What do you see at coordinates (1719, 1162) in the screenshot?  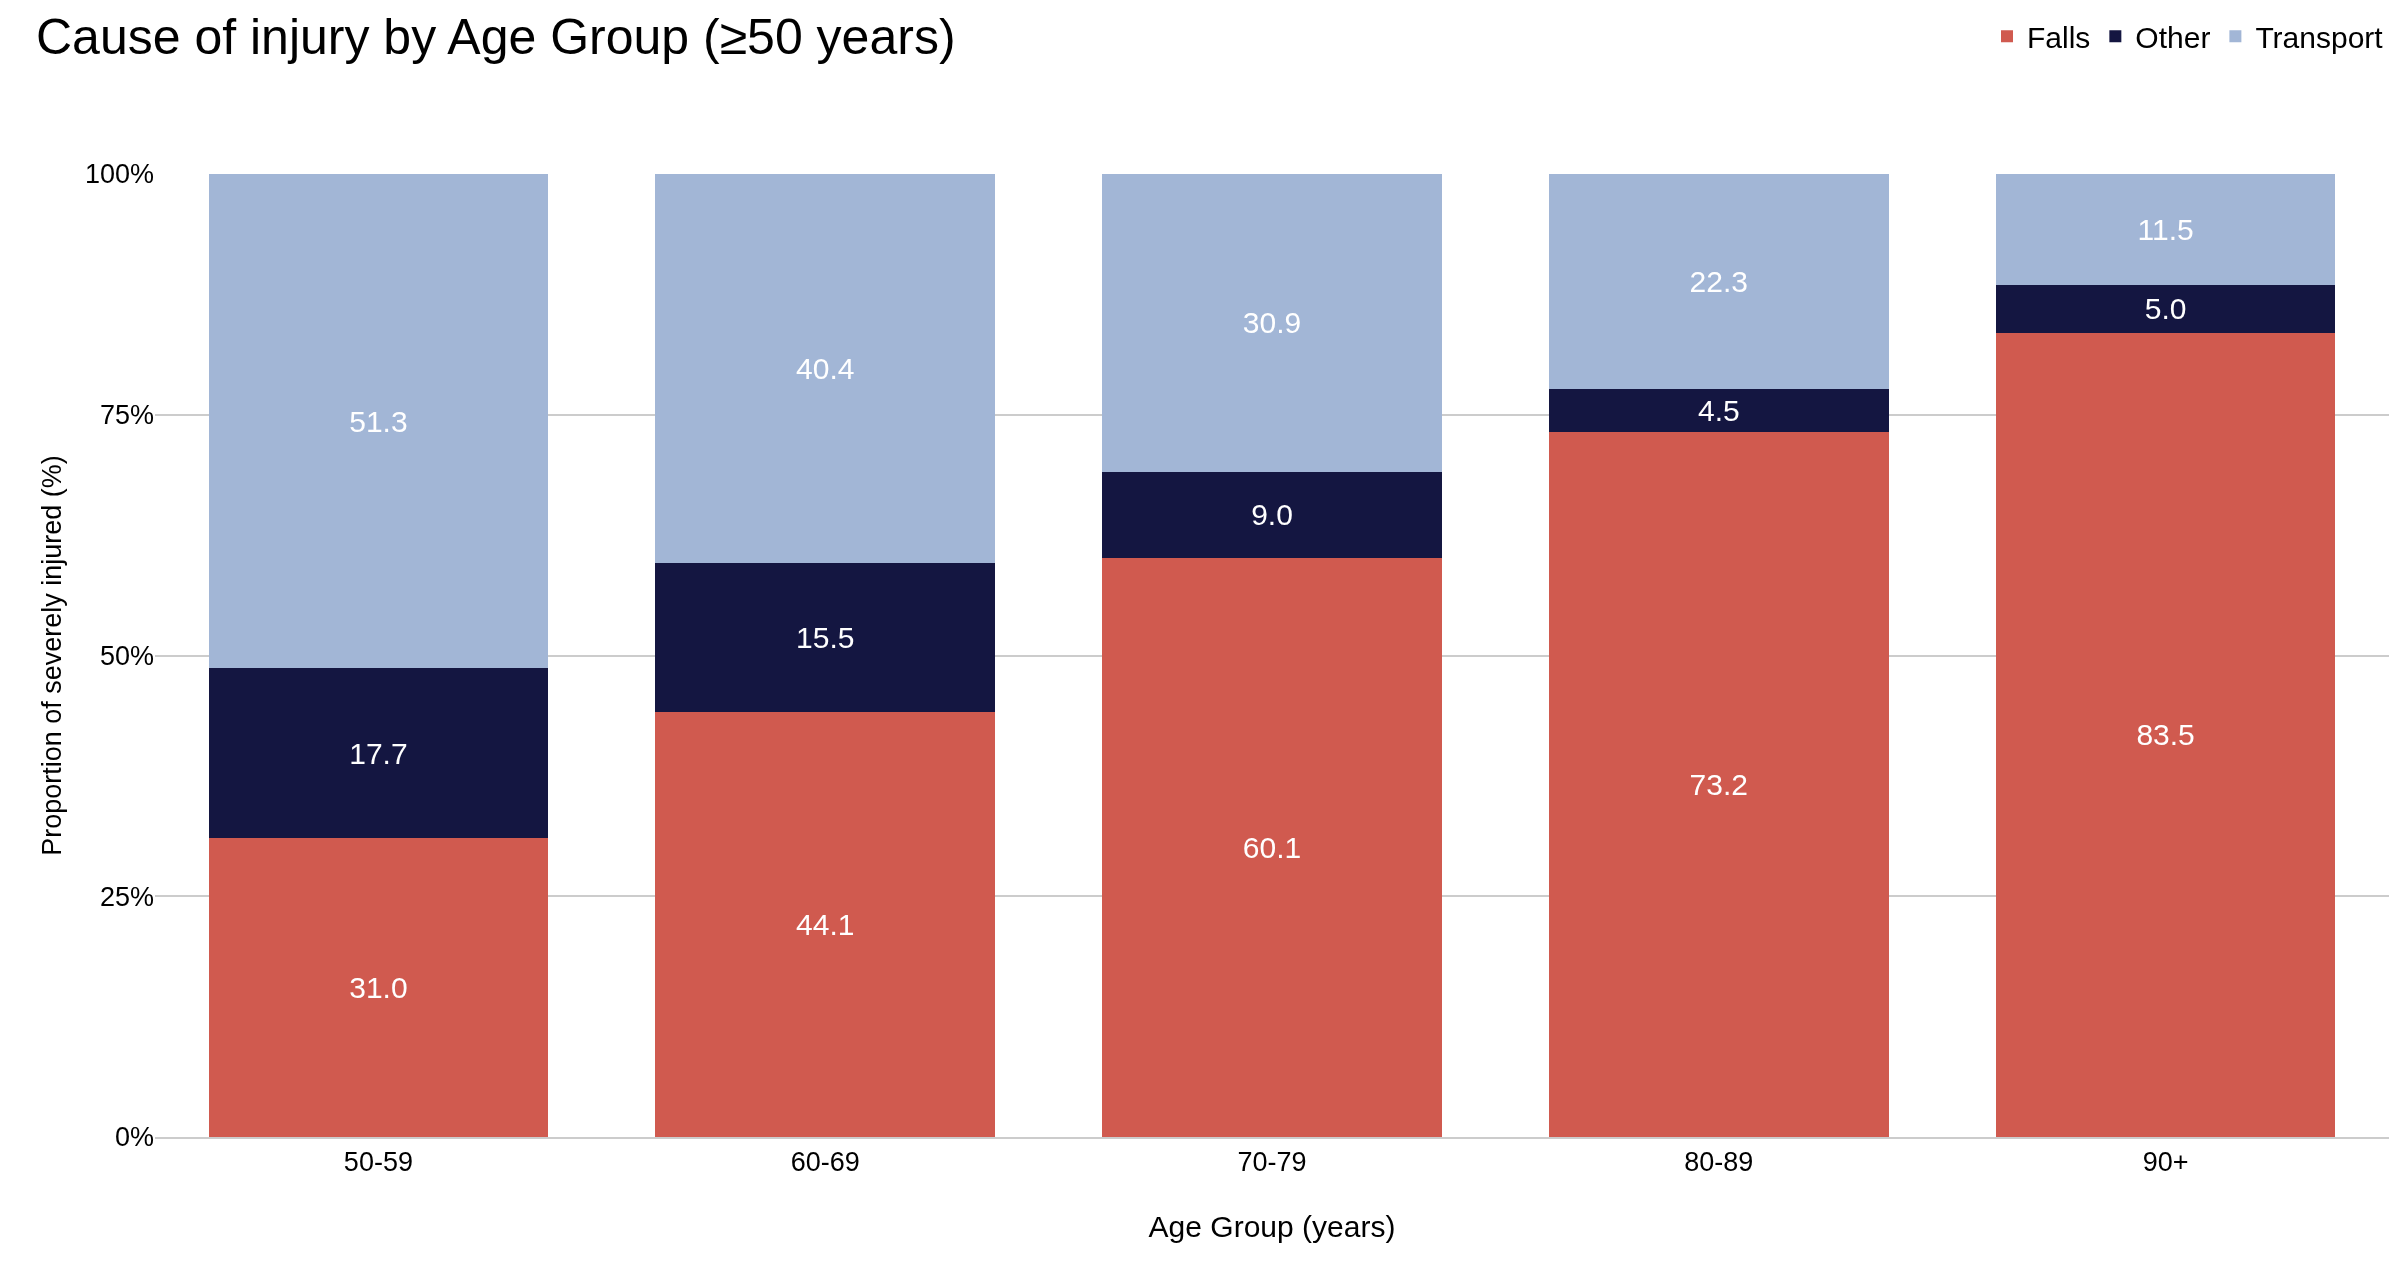 I see `x-tick-label: 80-89` at bounding box center [1719, 1162].